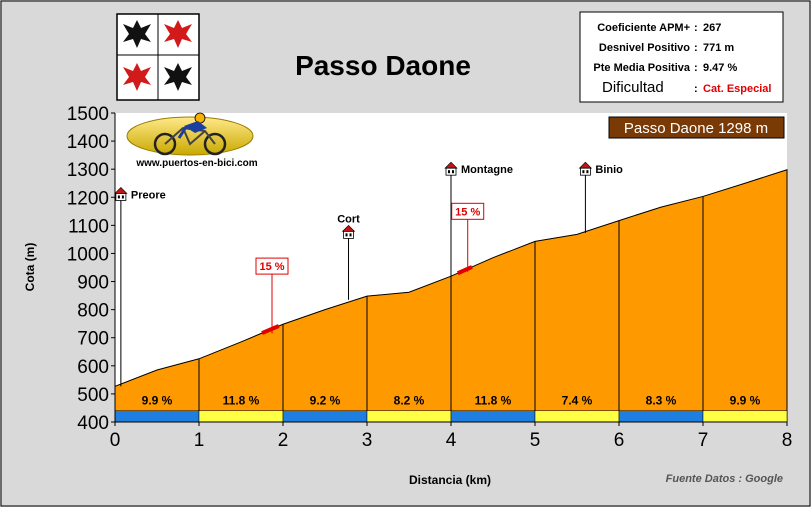  I want to click on x-tick-label: 1, so click(199, 440).